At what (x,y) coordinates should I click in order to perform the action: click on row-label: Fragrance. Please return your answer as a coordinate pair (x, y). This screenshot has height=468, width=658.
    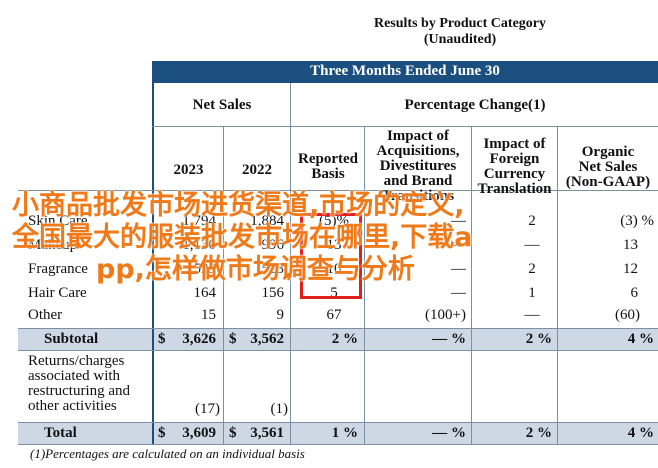
    Looking at the image, I should click on (58, 269).